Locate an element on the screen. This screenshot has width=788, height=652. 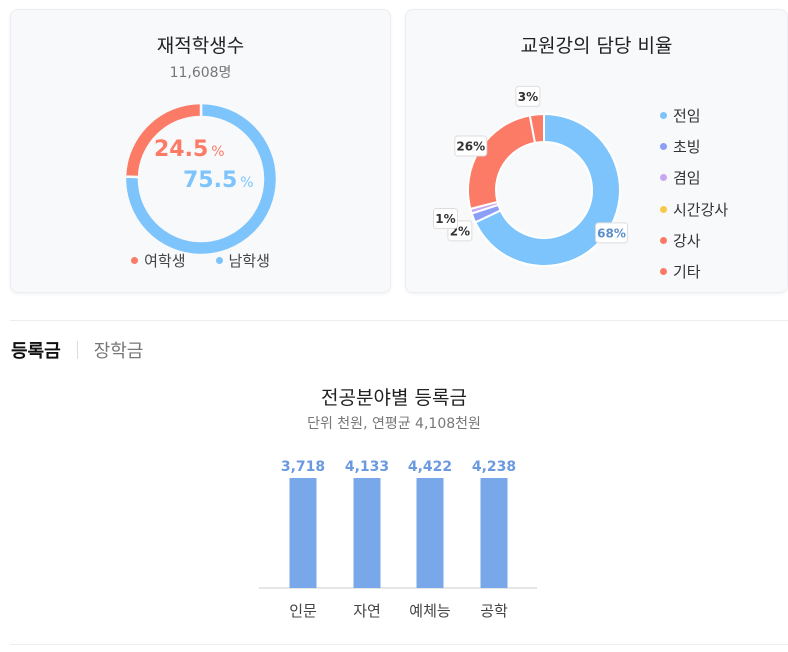
enrollment-title: 재적학생수 is located at coordinates (200, 46).